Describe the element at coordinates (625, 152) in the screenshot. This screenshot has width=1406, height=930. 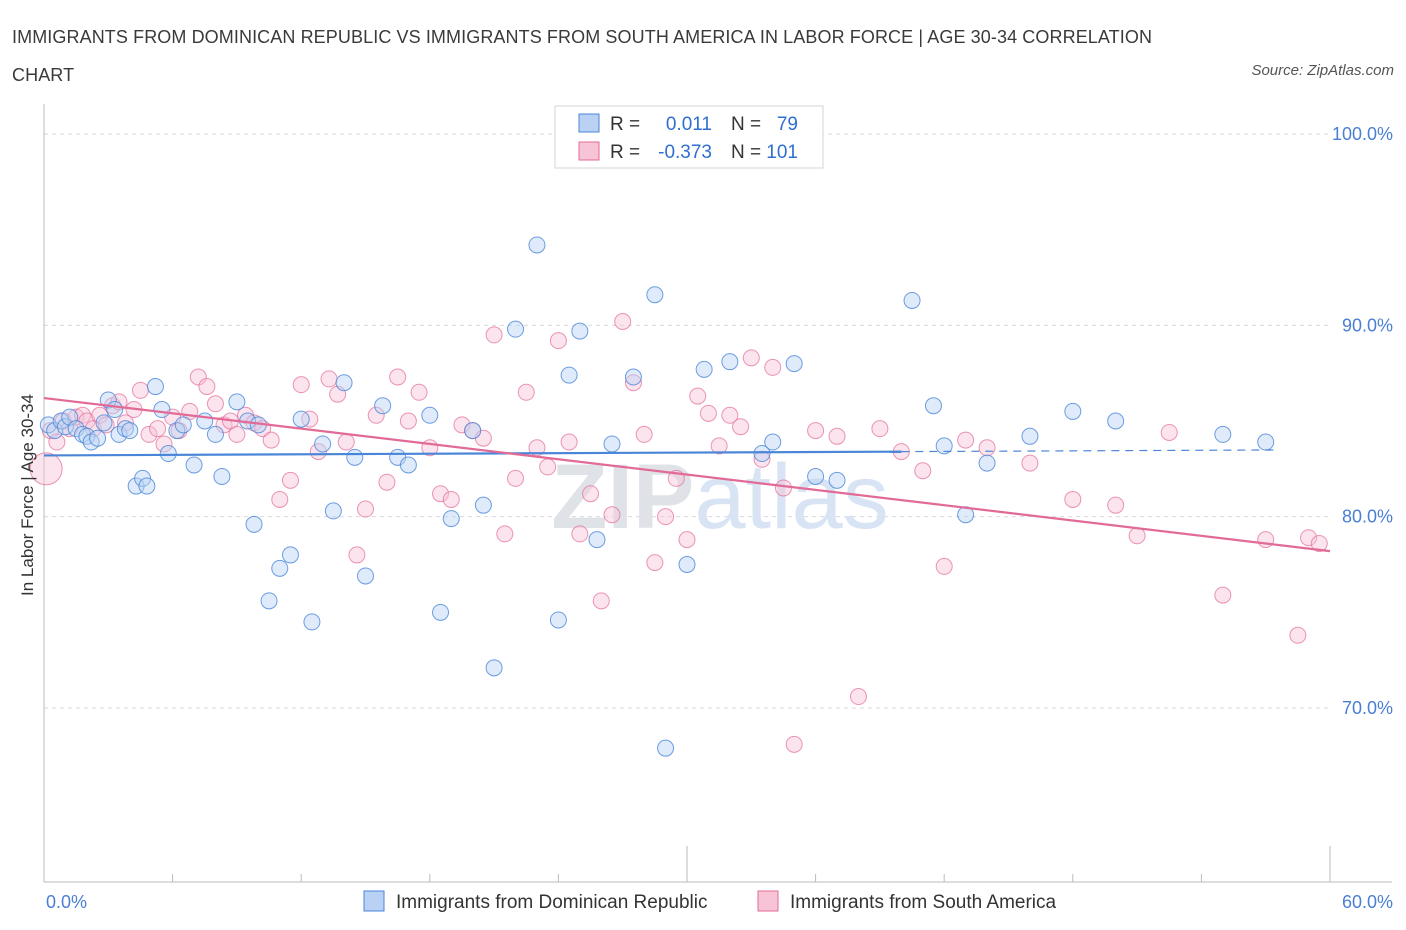
I see `legend-r-label-2: R =` at that location.